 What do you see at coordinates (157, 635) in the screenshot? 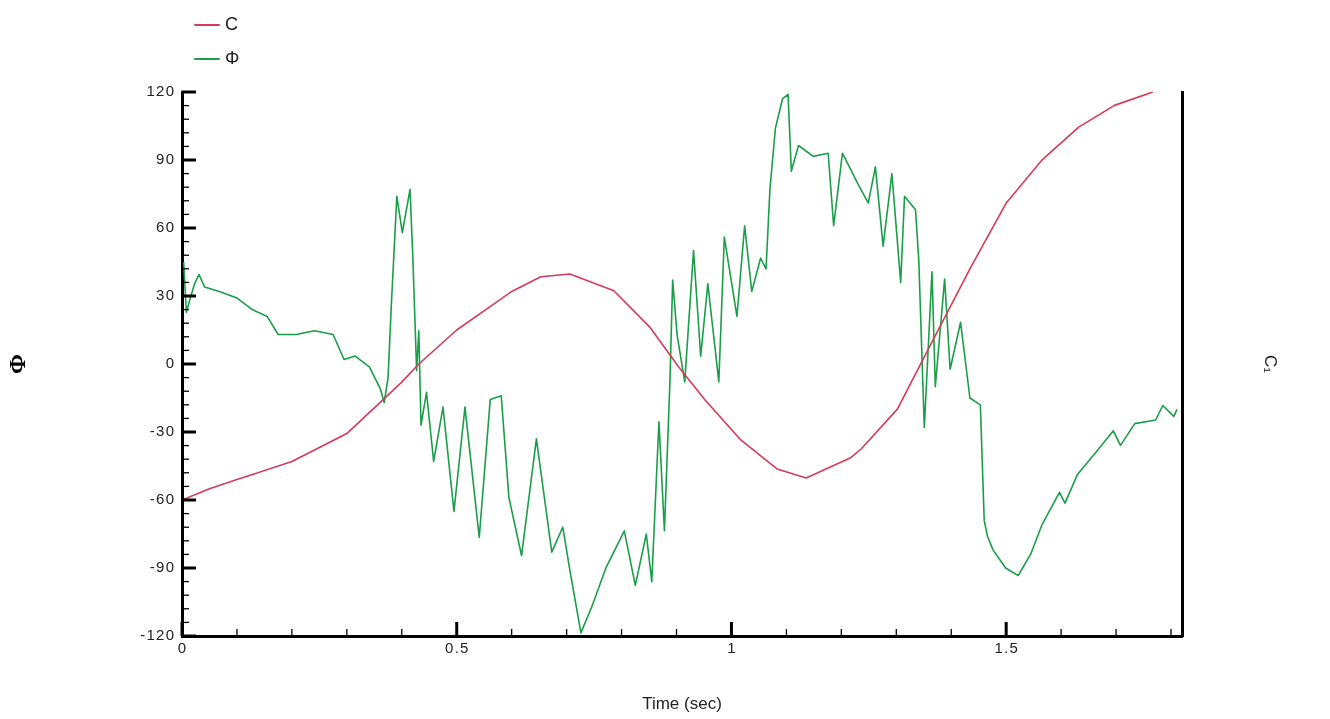
I see `y-tick-label: - 1 2 0` at bounding box center [157, 635].